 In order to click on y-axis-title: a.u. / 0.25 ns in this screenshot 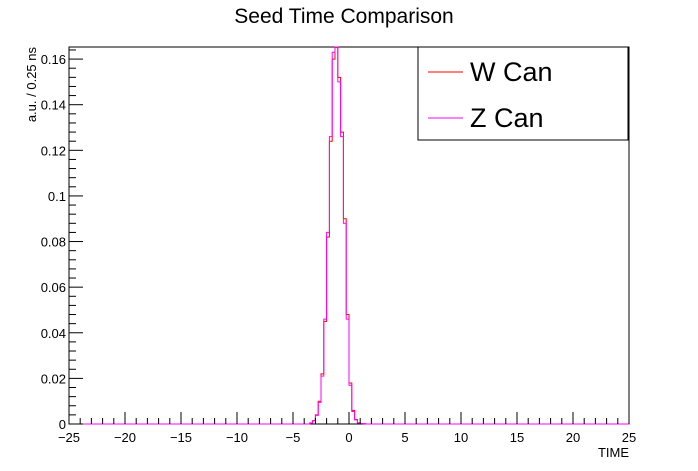, I will do `click(31, 85)`.